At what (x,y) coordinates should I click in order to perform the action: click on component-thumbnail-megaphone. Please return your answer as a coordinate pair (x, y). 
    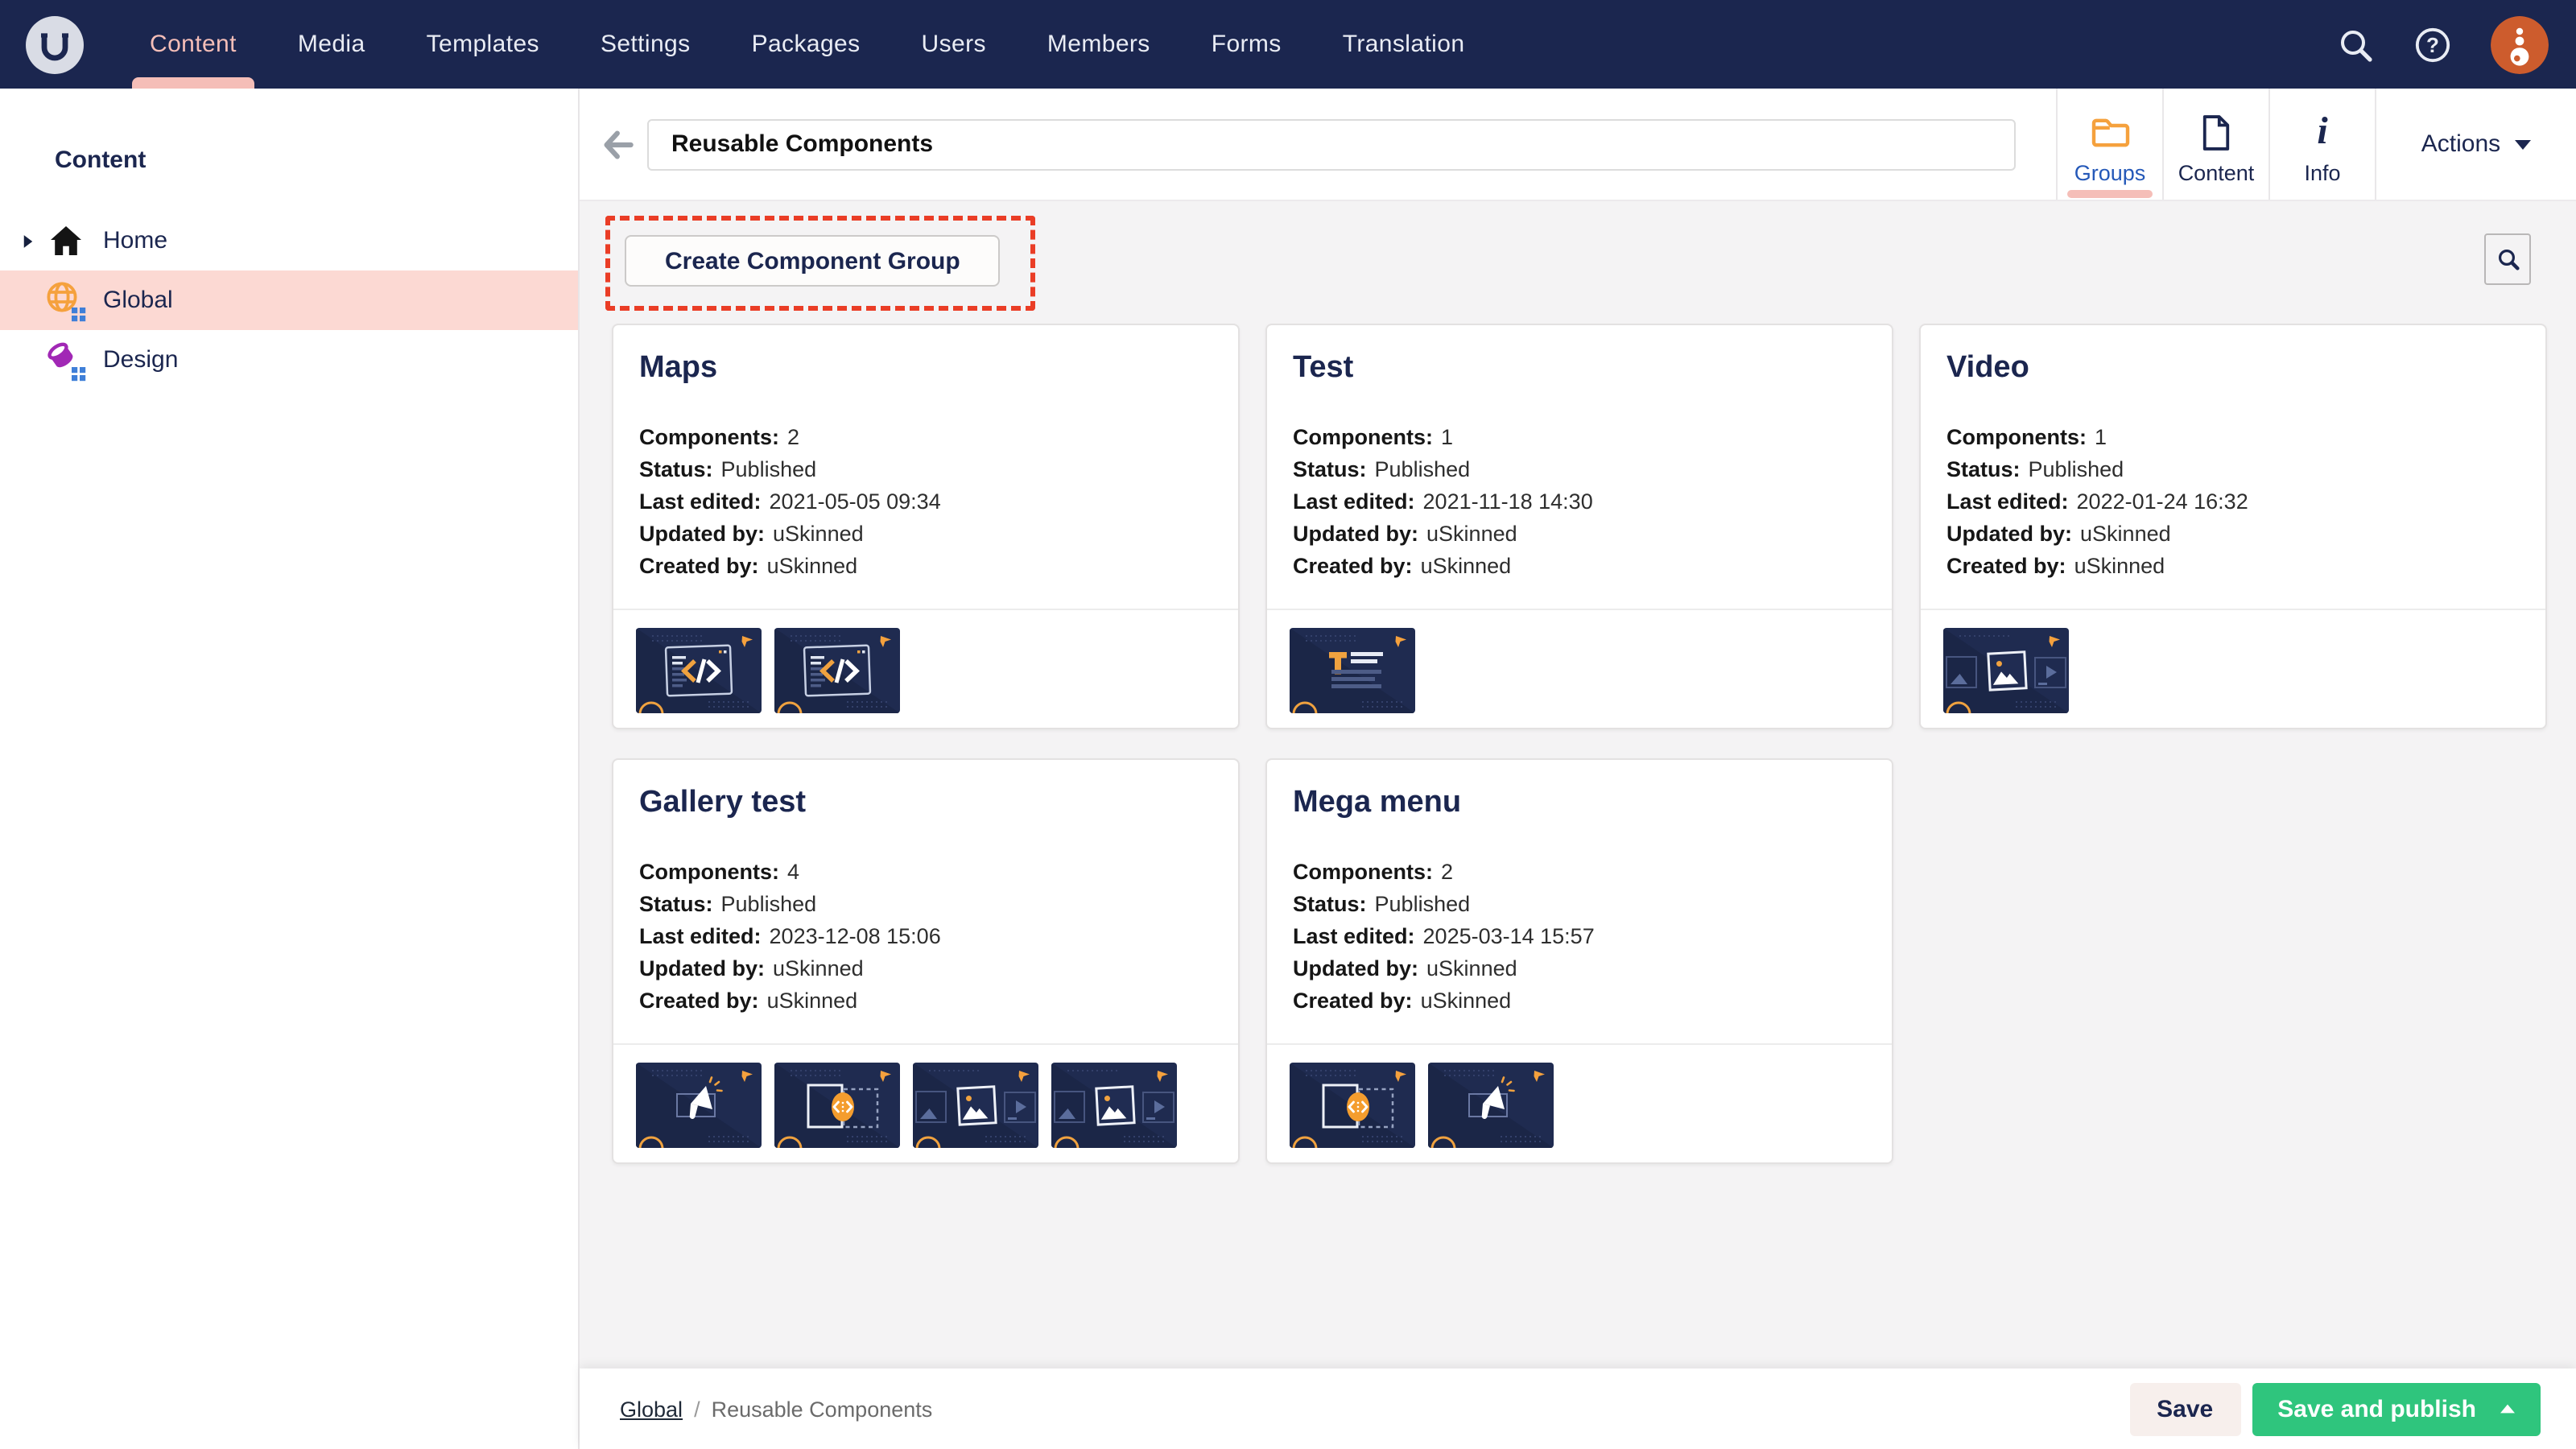
    Looking at the image, I should click on (1491, 1105).